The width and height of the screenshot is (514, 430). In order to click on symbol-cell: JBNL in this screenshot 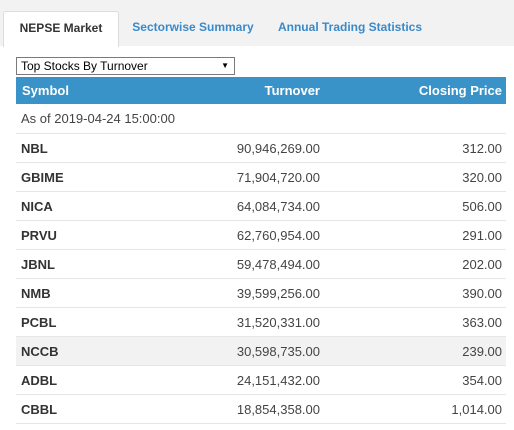, I will do `click(38, 264)`.